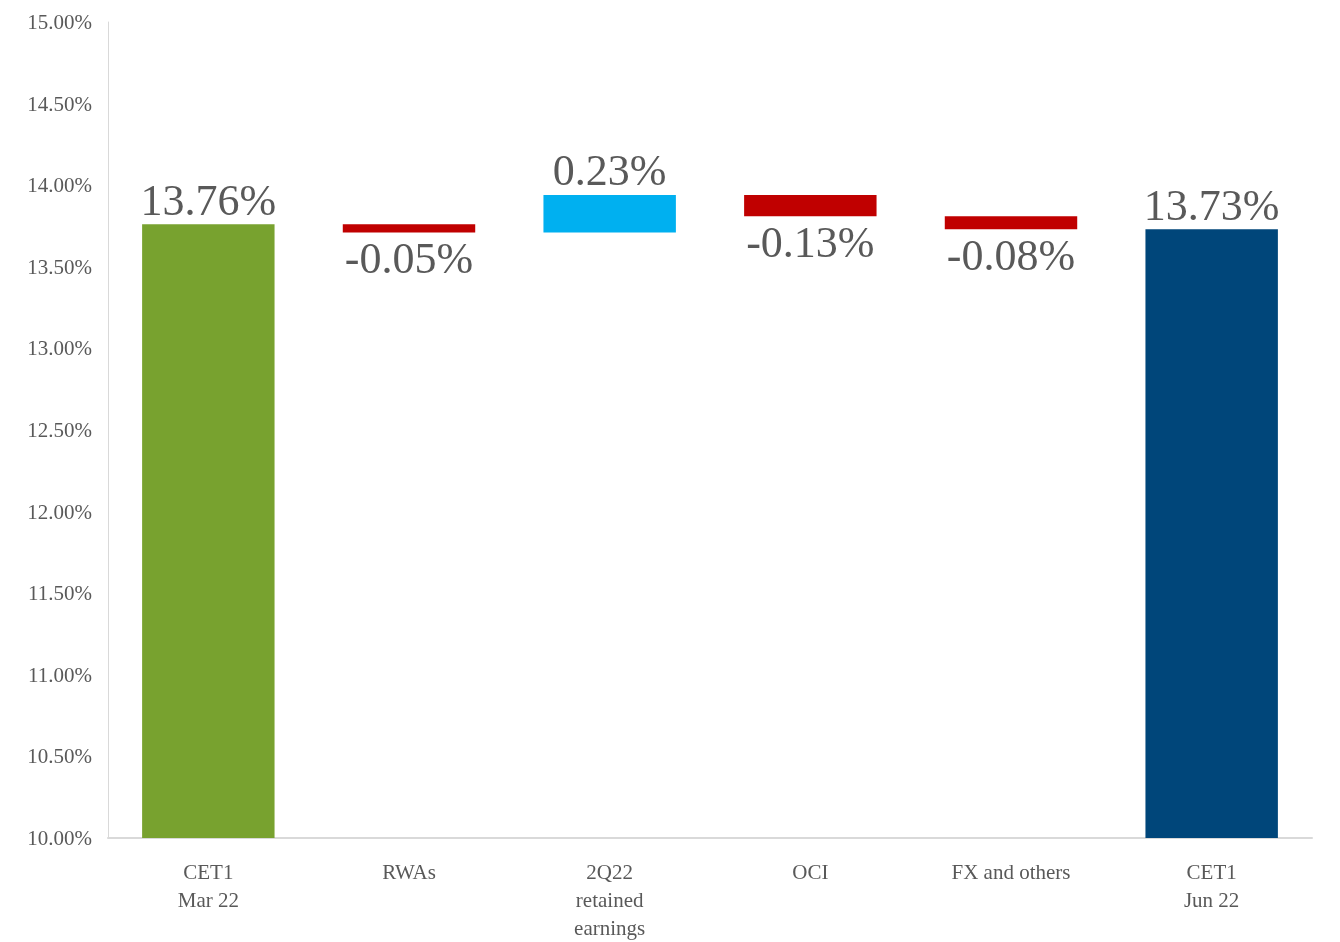 This screenshot has width=1340, height=942. Describe the element at coordinates (1211, 886) in the screenshot. I see `x-tick-label: CET1 Jun 22` at that location.